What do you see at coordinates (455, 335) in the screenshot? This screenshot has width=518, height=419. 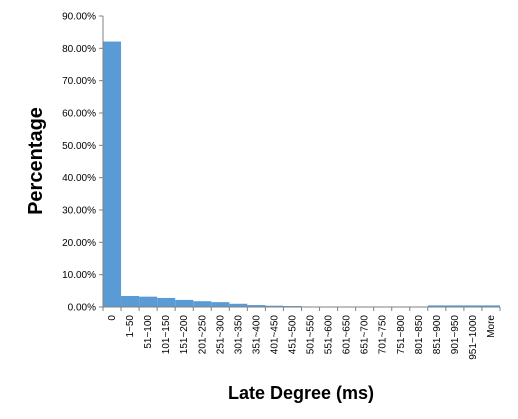 I see `x-tick-label: 901~950` at bounding box center [455, 335].